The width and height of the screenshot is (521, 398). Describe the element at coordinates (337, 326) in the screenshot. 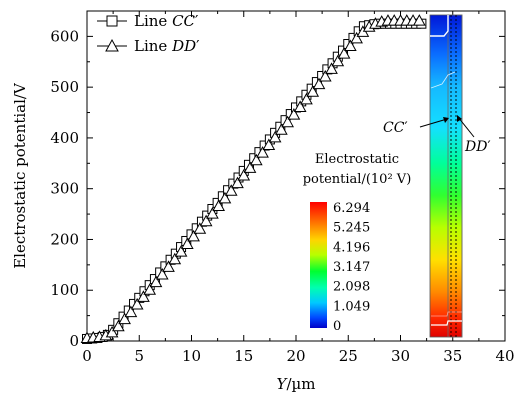

I see `colorbar-label: 0` at that location.